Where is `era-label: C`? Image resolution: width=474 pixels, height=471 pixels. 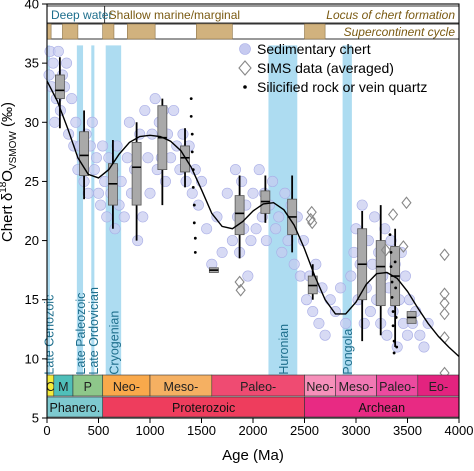 era-label: C is located at coordinates (50, 387).